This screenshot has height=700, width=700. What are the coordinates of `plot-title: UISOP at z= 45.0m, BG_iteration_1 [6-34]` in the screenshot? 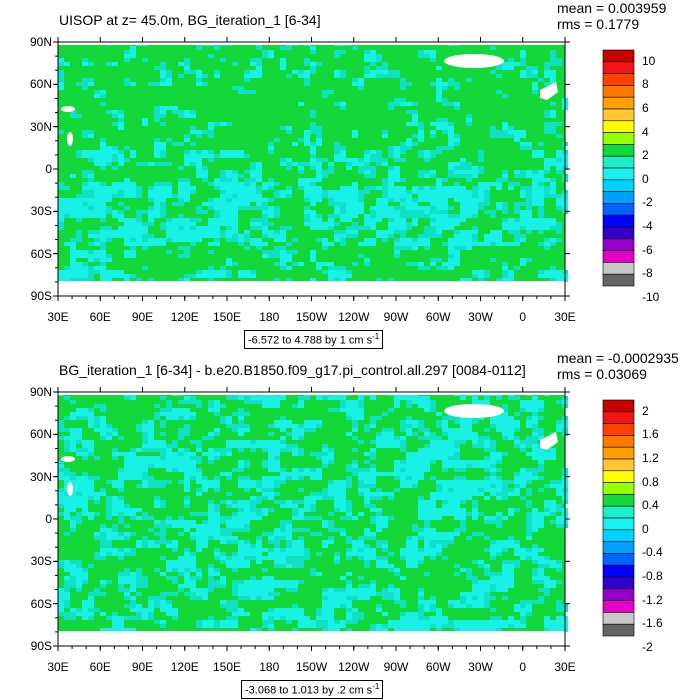 It's located at (190, 20).